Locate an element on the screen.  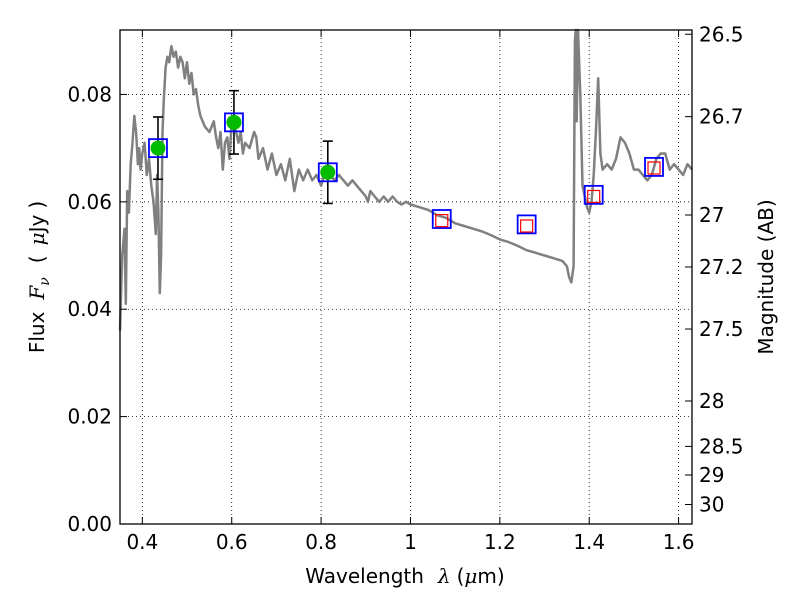
y2-tick-label: 27.5 is located at coordinates (721, 329).